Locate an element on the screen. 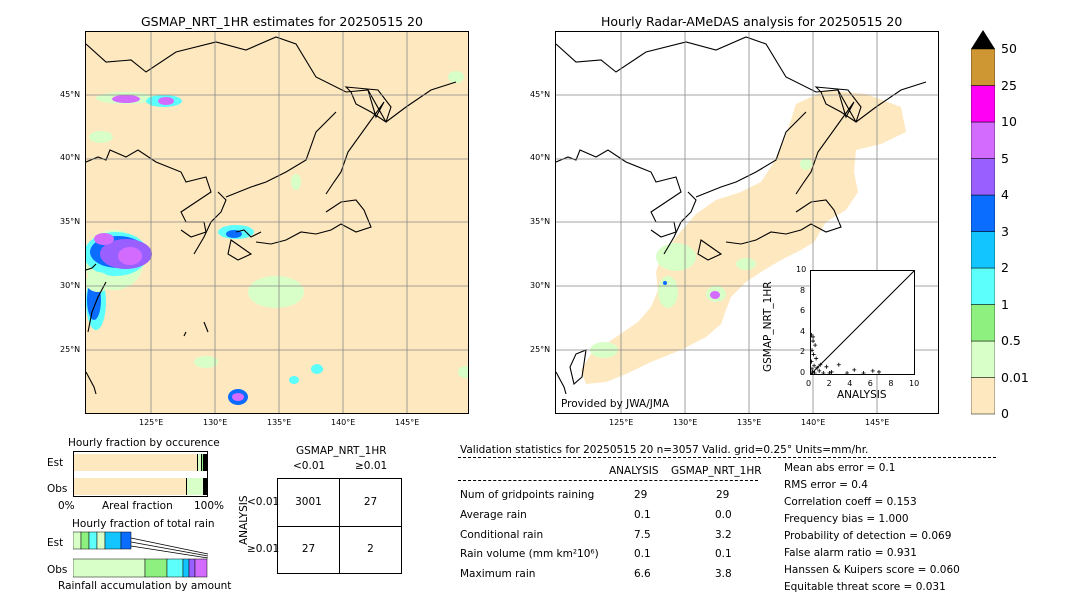 This screenshot has height=612, width=1080. right-lat-25: 25°N is located at coordinates (540, 349).